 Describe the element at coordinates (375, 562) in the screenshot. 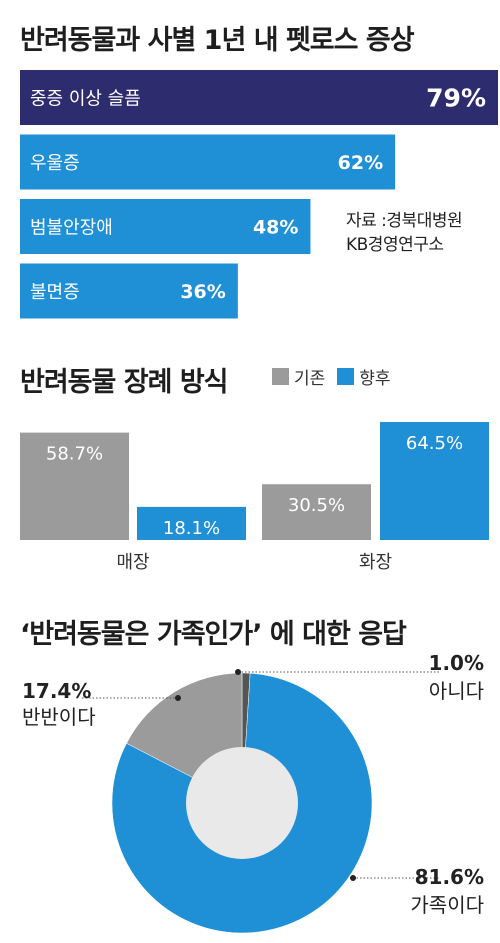

I see `vbar-category-label-1: 화장` at that location.